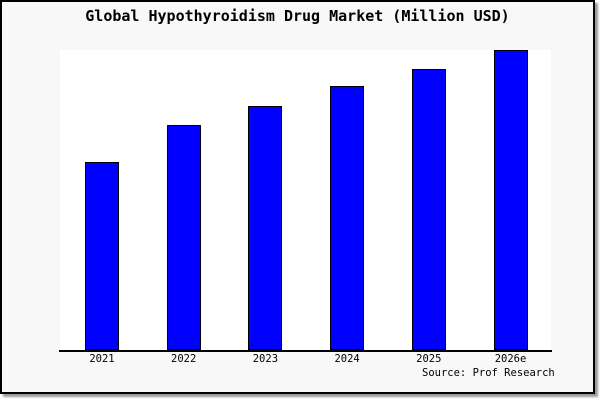 The width and height of the screenshot is (600, 400). Describe the element at coordinates (102, 359) in the screenshot. I see `x-tick-2021: 2021` at that location.